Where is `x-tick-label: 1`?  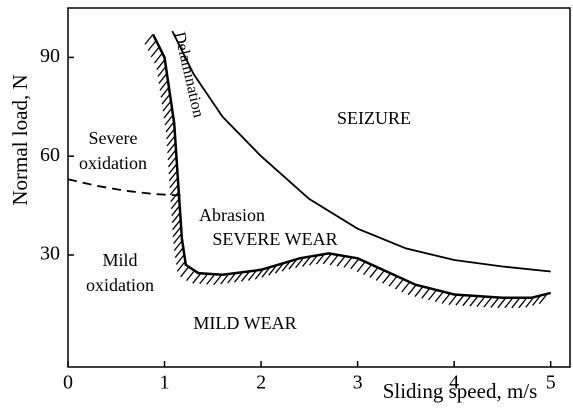
x-tick-label: 1 is located at coordinates (165, 383).